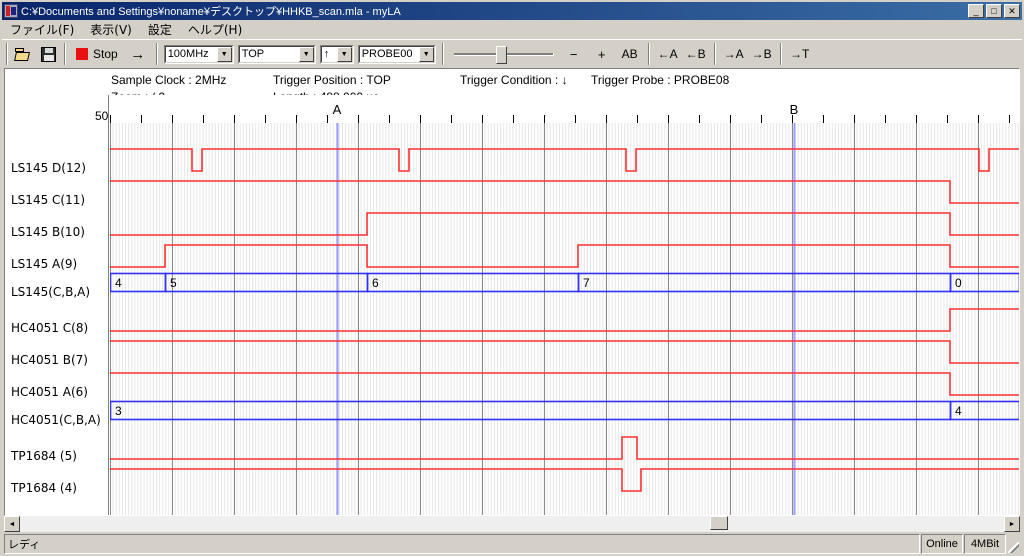 The height and width of the screenshot is (556, 1024). What do you see at coordinates (111, 30) in the screenshot?
I see `menu-item-view: 表示(V)` at bounding box center [111, 30].